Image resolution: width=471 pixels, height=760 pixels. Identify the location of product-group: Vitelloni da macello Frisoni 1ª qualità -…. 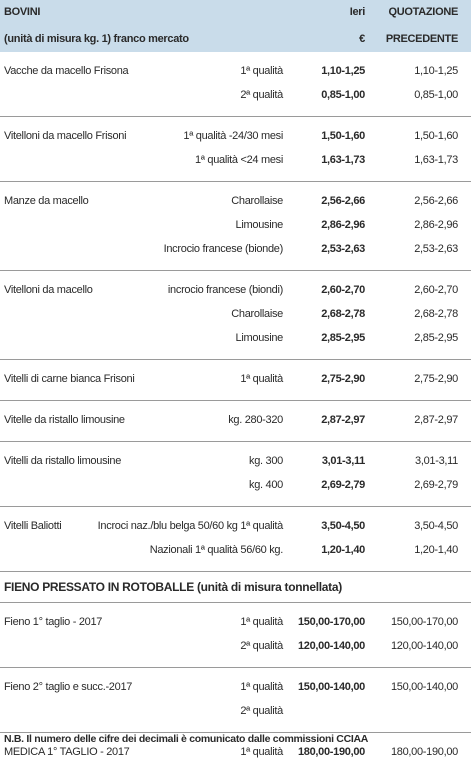
(235, 149).